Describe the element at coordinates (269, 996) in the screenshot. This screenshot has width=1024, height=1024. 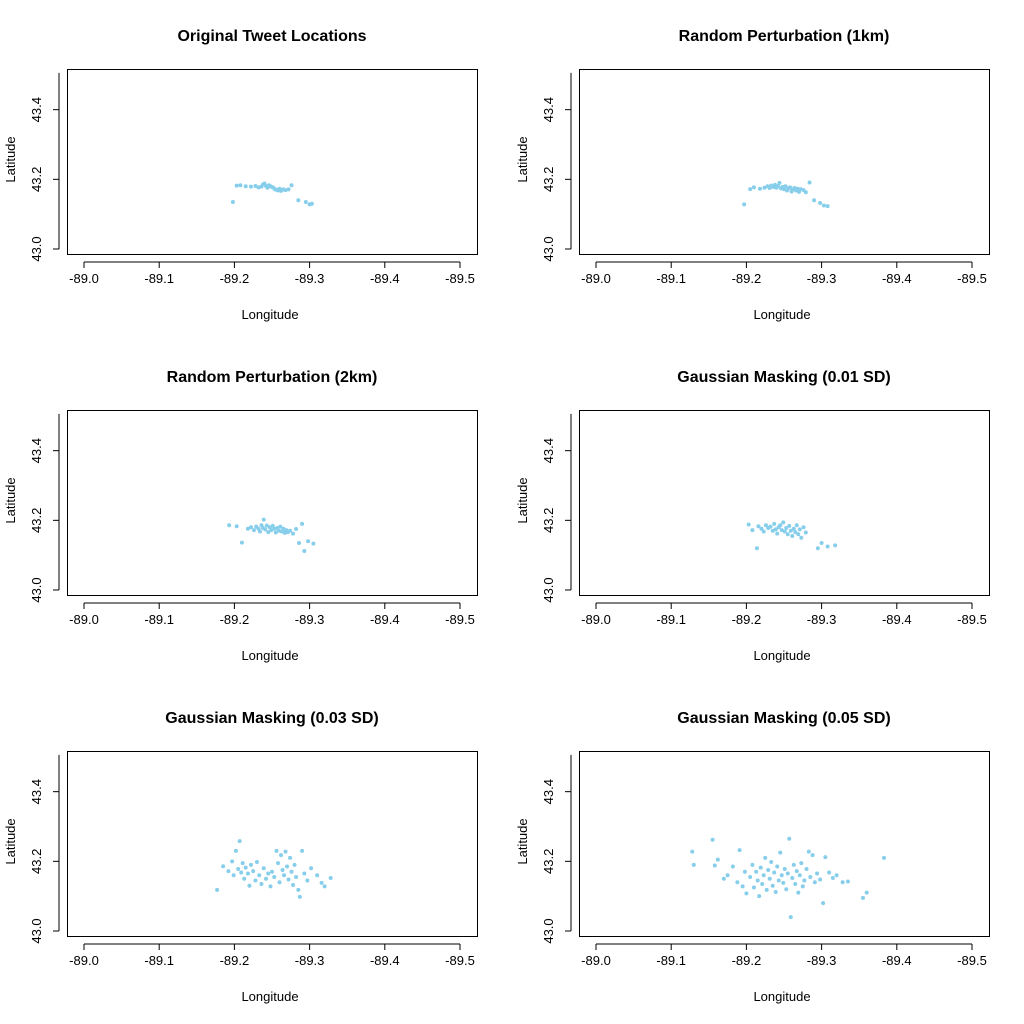
I see `x-axis-label: Longitude` at that location.